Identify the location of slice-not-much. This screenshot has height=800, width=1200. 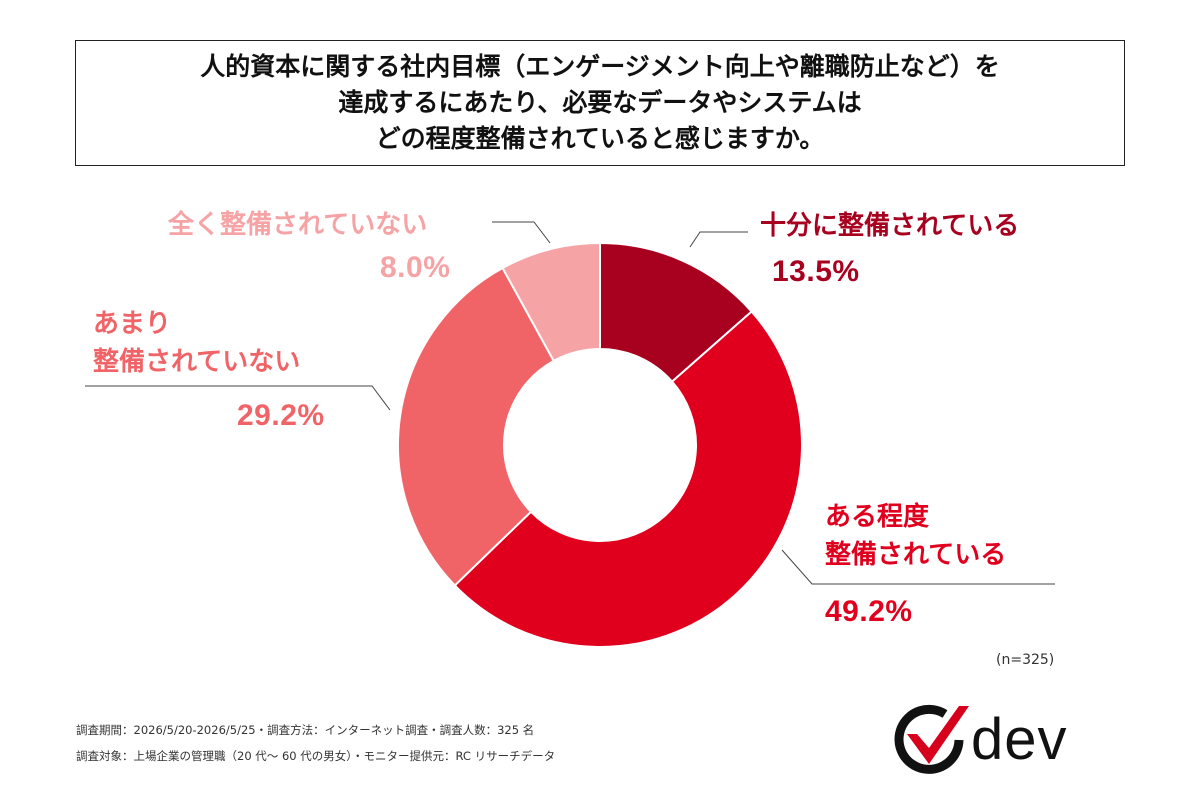
(476, 426).